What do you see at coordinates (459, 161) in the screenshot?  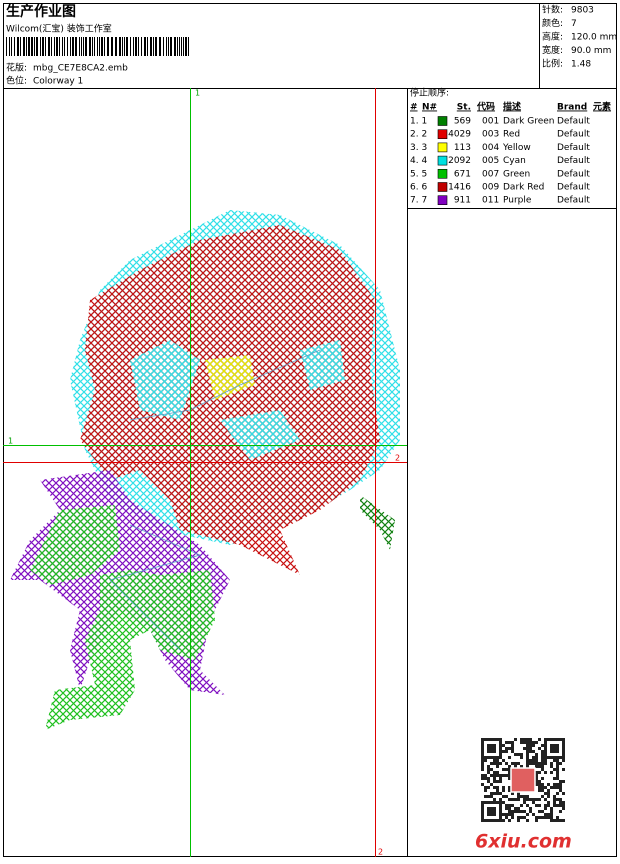 I see `row-stitches: 2092` at bounding box center [459, 161].